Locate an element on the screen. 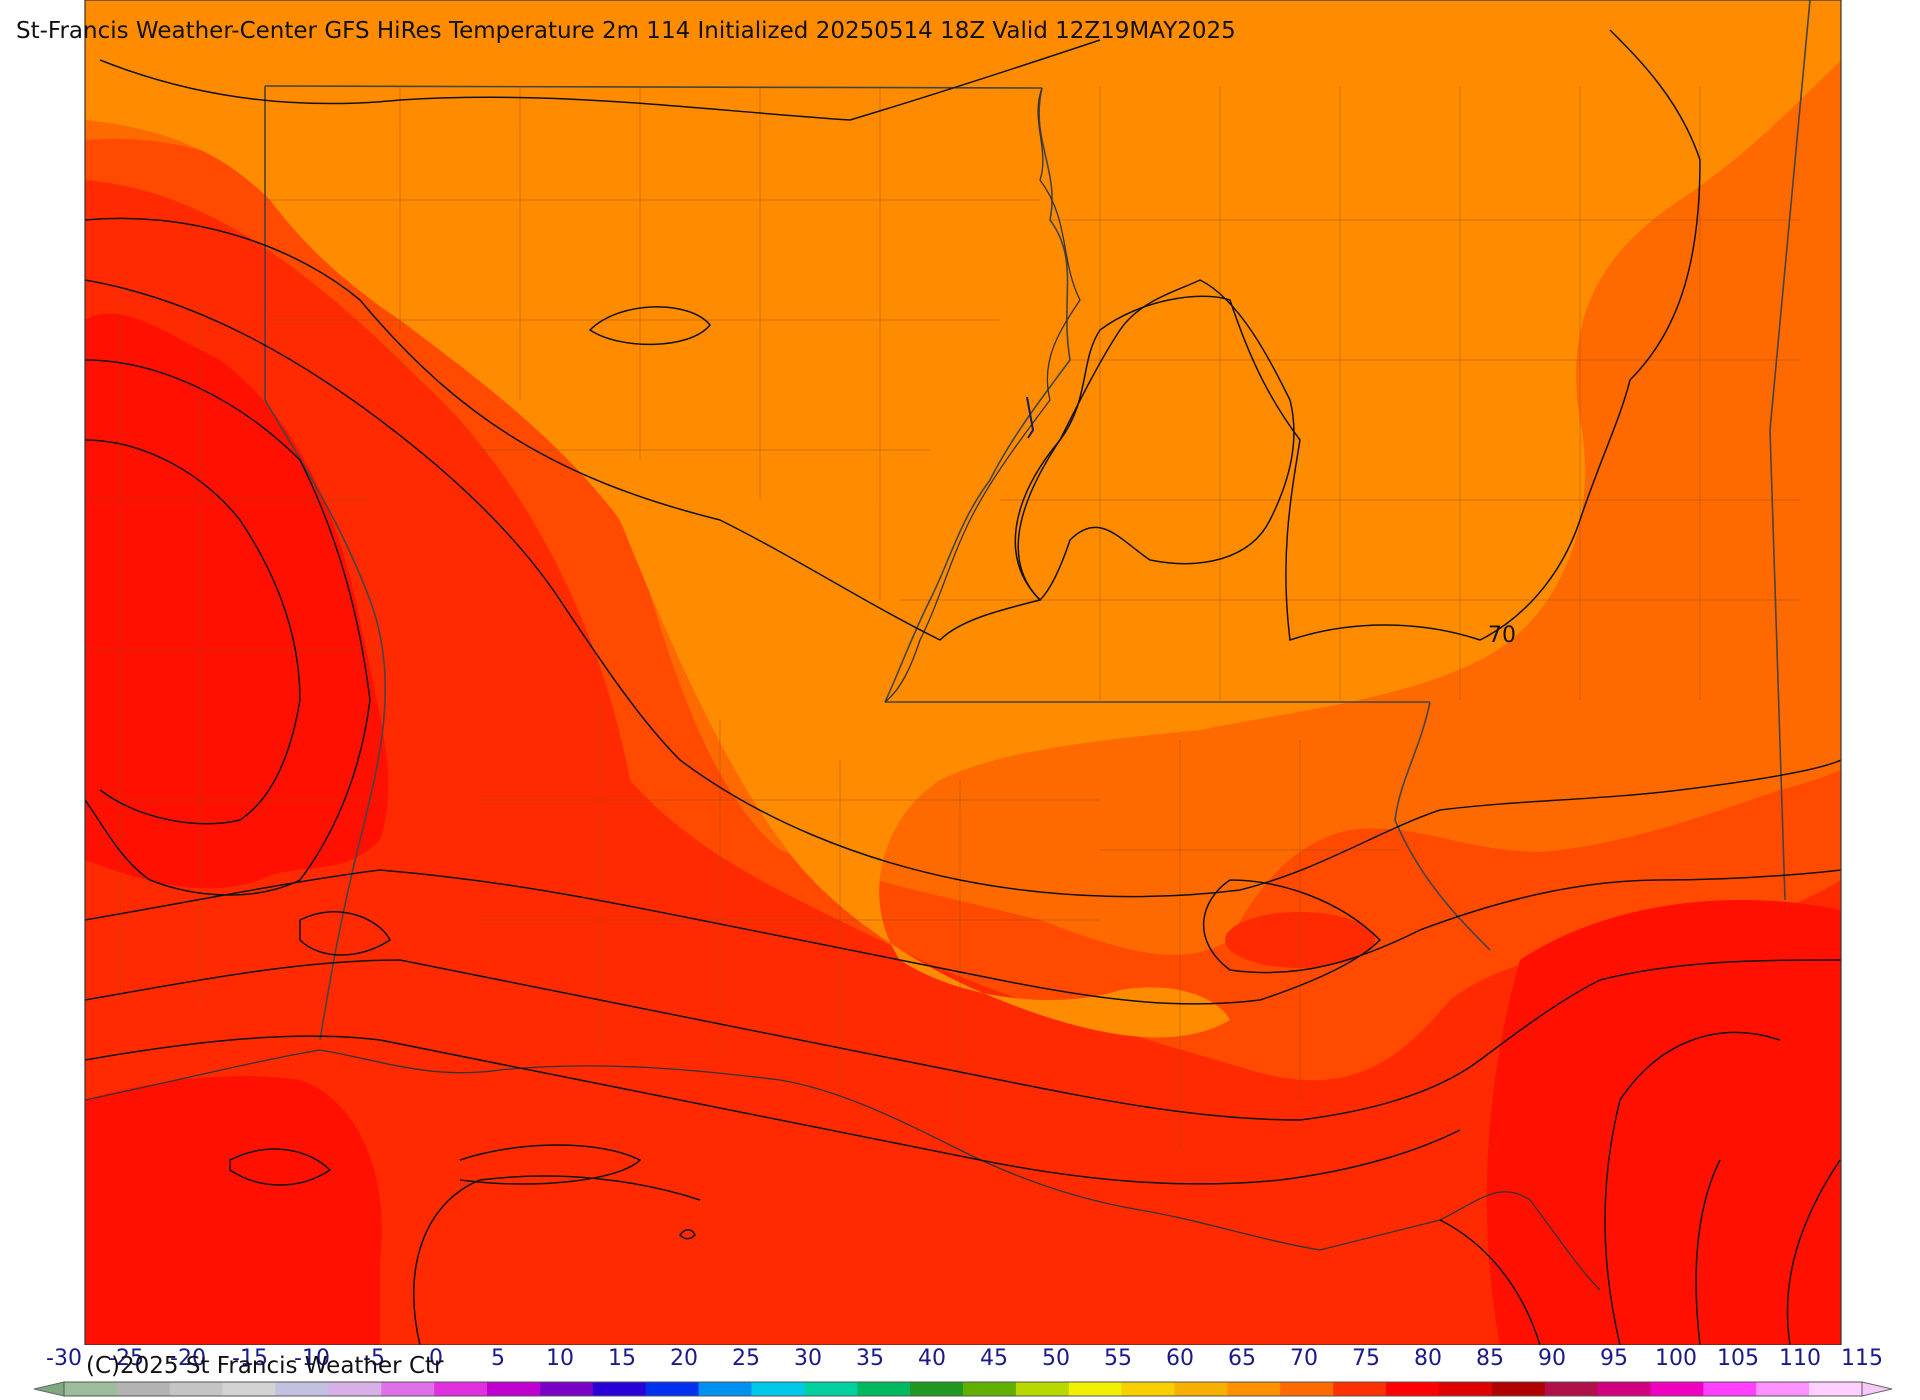 The image size is (1920, 1400). colorbar-tick-label: 40 is located at coordinates (932, 1358).